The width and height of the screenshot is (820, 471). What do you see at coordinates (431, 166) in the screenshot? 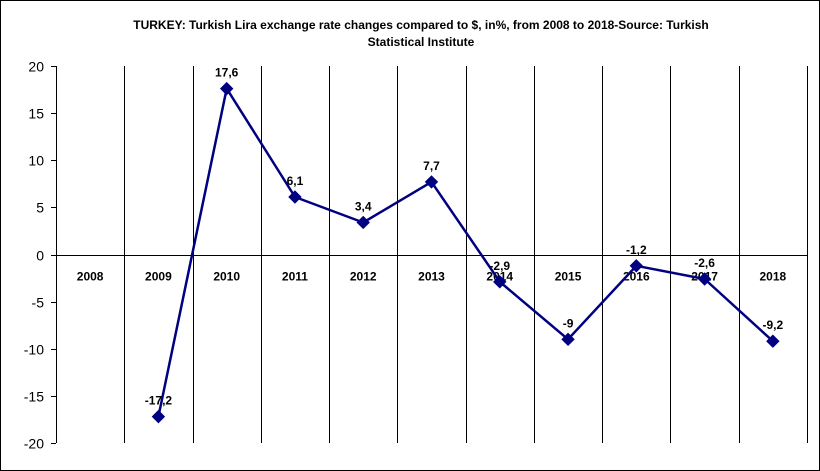
I see `data-label: 7,7` at bounding box center [431, 166].